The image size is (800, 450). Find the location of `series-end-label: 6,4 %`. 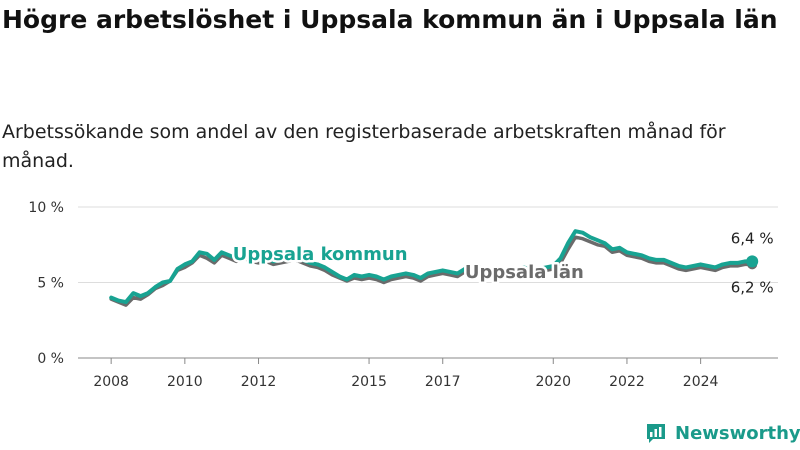

series-end-label: 6,4 % is located at coordinates (752, 238).